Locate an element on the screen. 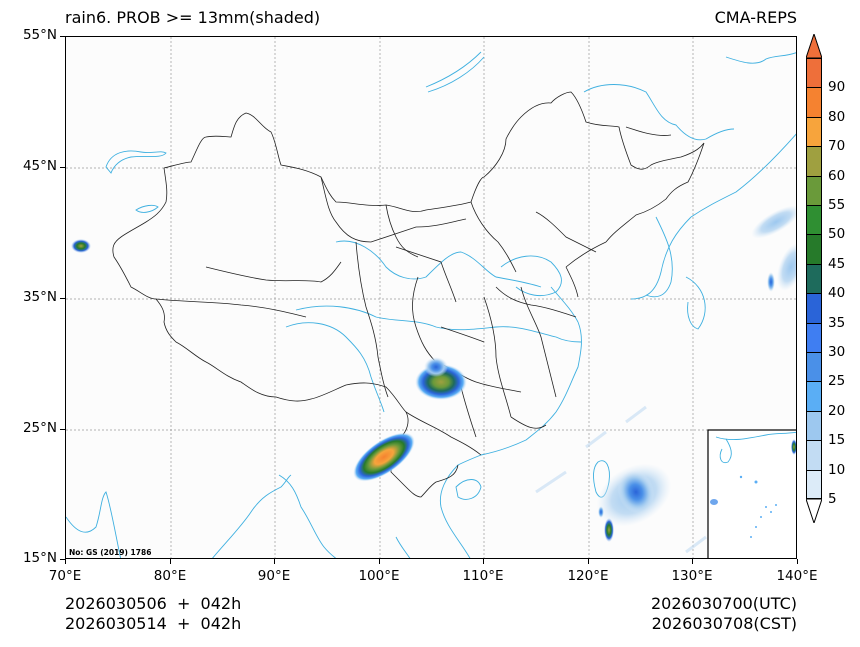 The height and width of the screenshot is (647, 860). y-tick-label: 45°N is located at coordinates (39, 166).